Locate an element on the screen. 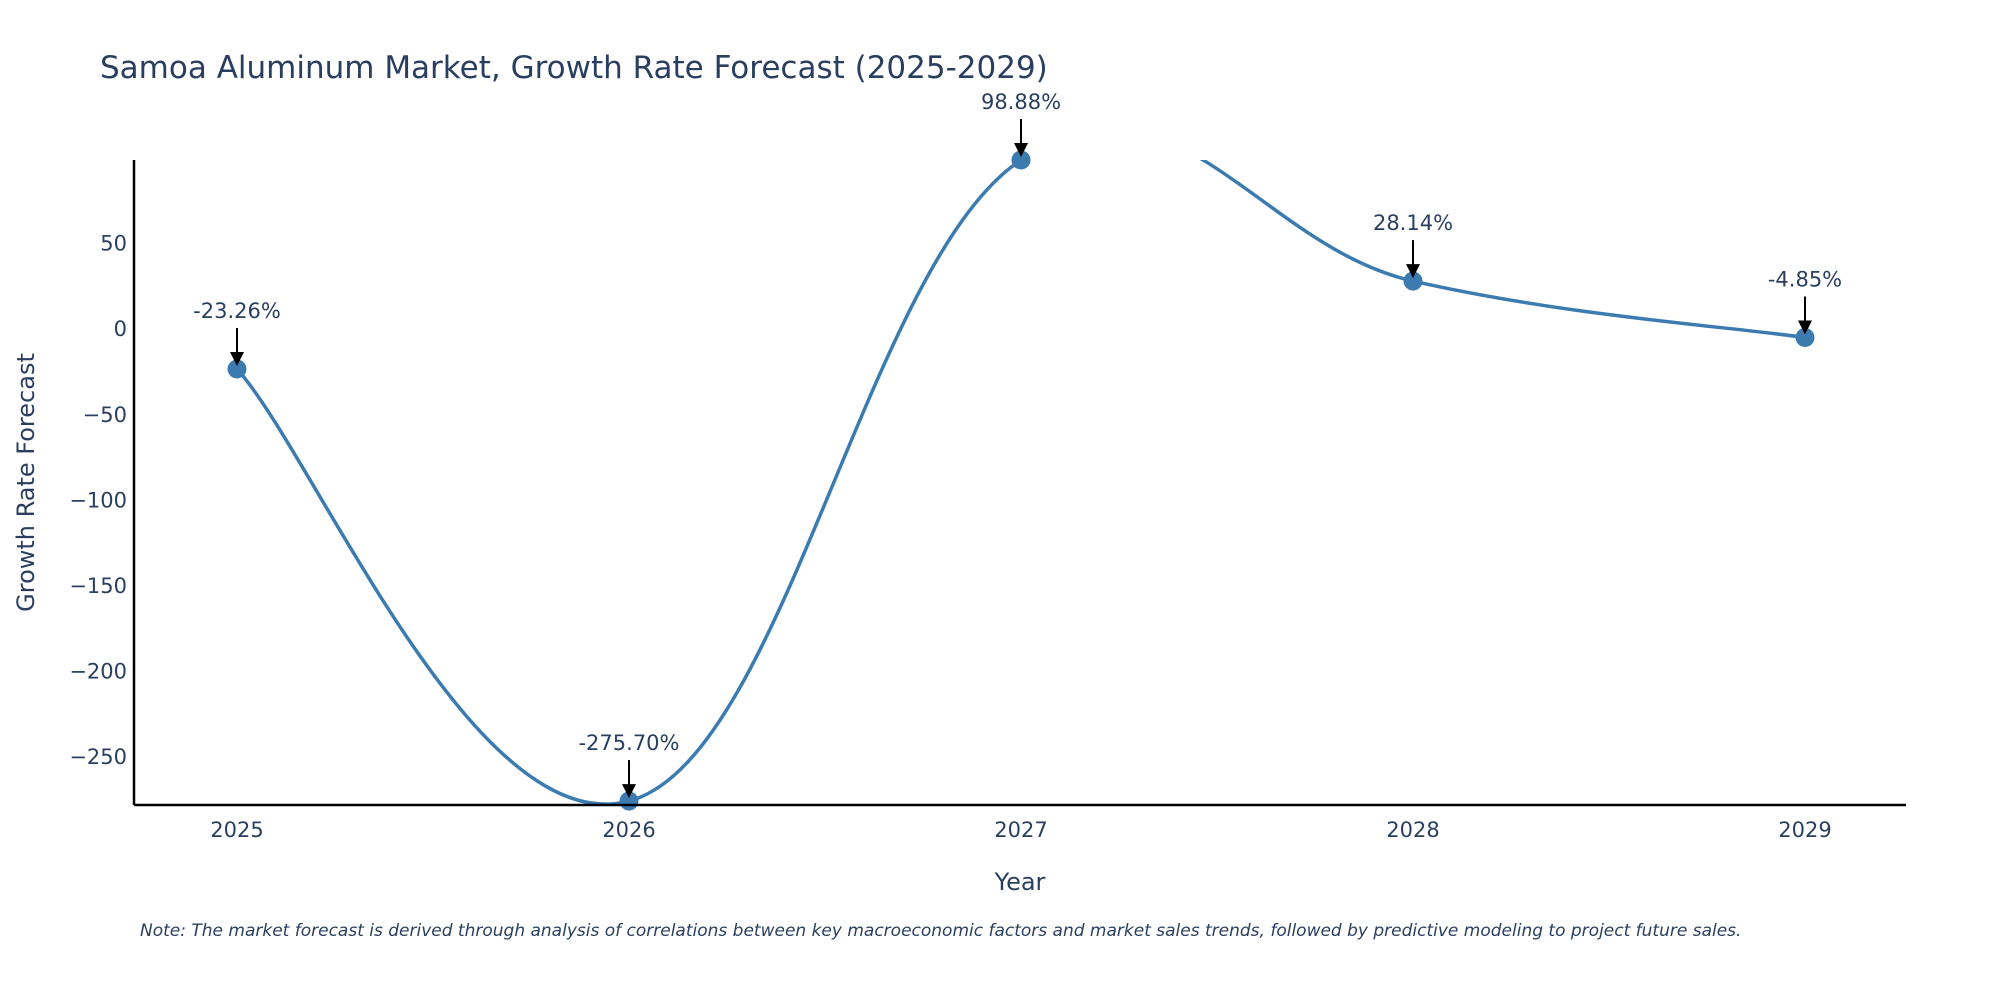 This screenshot has height=1000, width=2000. y-tick-label: 50 is located at coordinates (113, 244).